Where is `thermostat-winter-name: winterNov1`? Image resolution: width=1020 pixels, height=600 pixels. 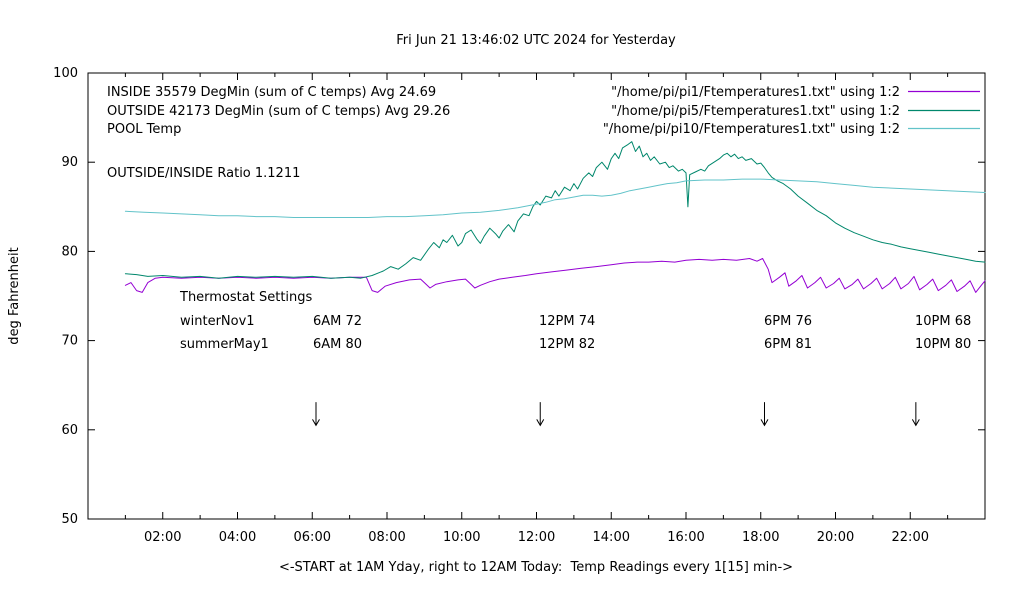 thermostat-winter-name: winterNov1 is located at coordinates (217, 321).